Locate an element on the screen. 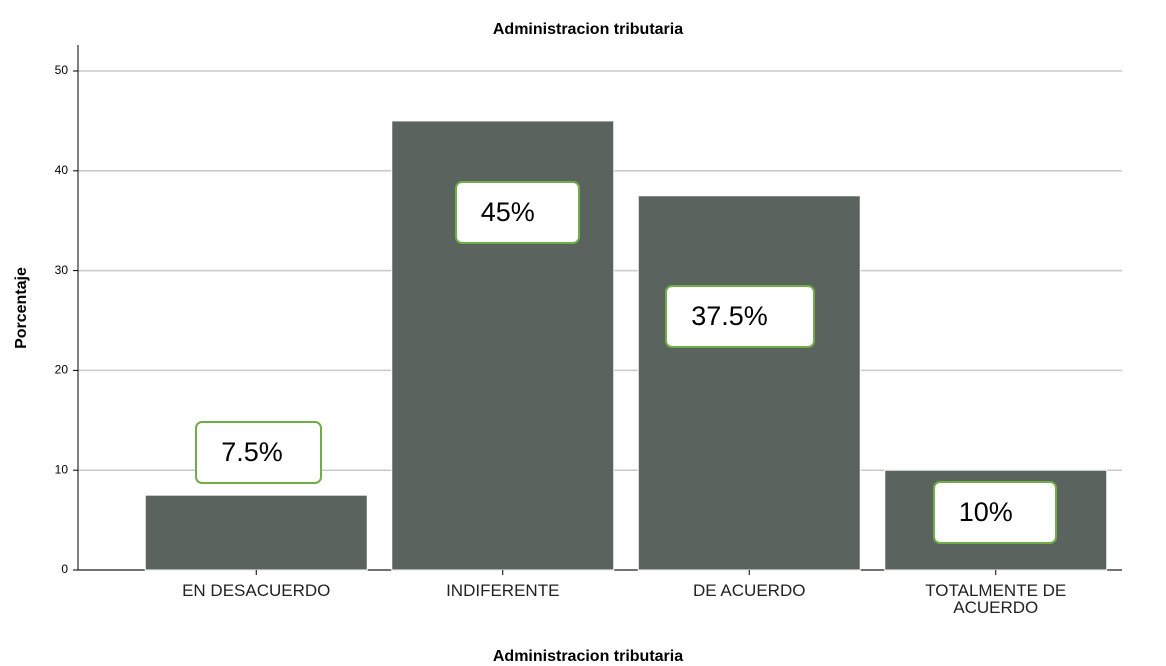  x-tick-label: EN DESACUERDO is located at coordinates (256, 590).